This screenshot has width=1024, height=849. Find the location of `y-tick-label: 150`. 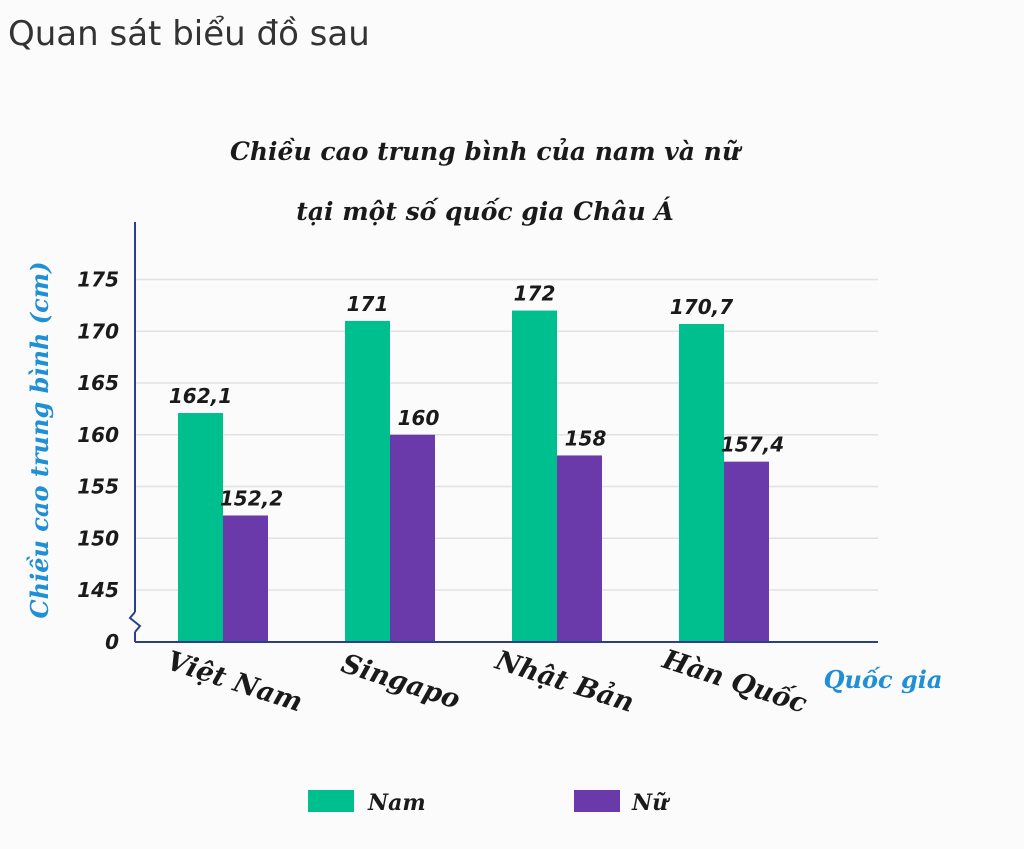

y-tick-label: 150 is located at coordinates (98, 538).